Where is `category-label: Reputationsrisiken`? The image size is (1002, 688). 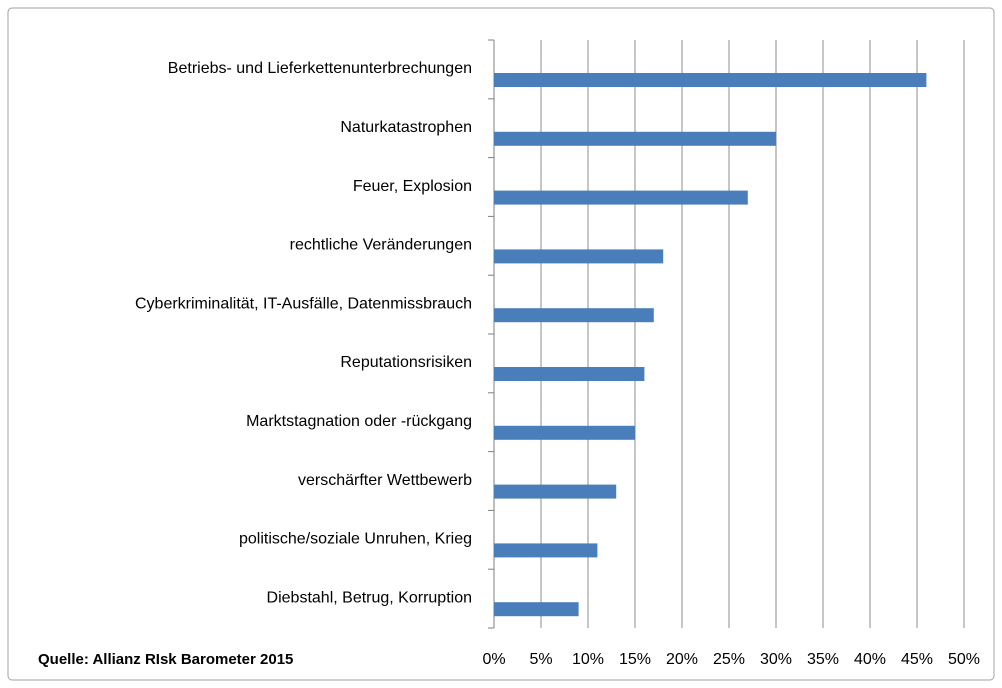 category-label: Reputationsrisiken is located at coordinates (406, 362).